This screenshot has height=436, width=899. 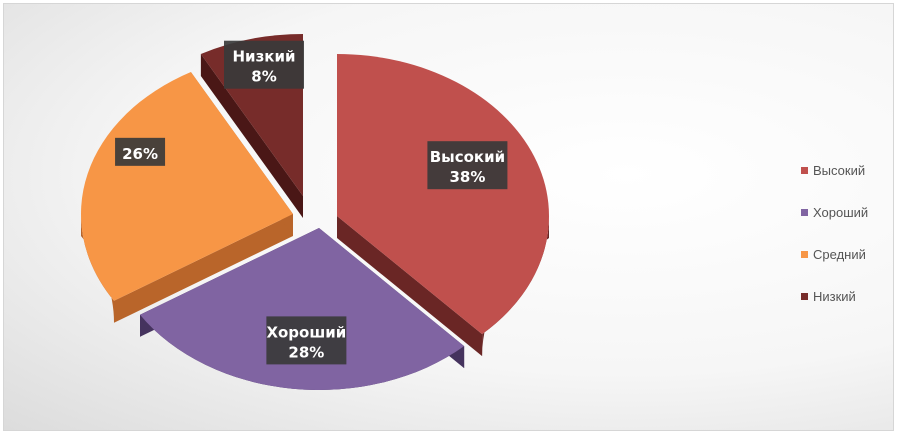 I want to click on legend-item-sredniy: Средний, so click(x=847, y=254).